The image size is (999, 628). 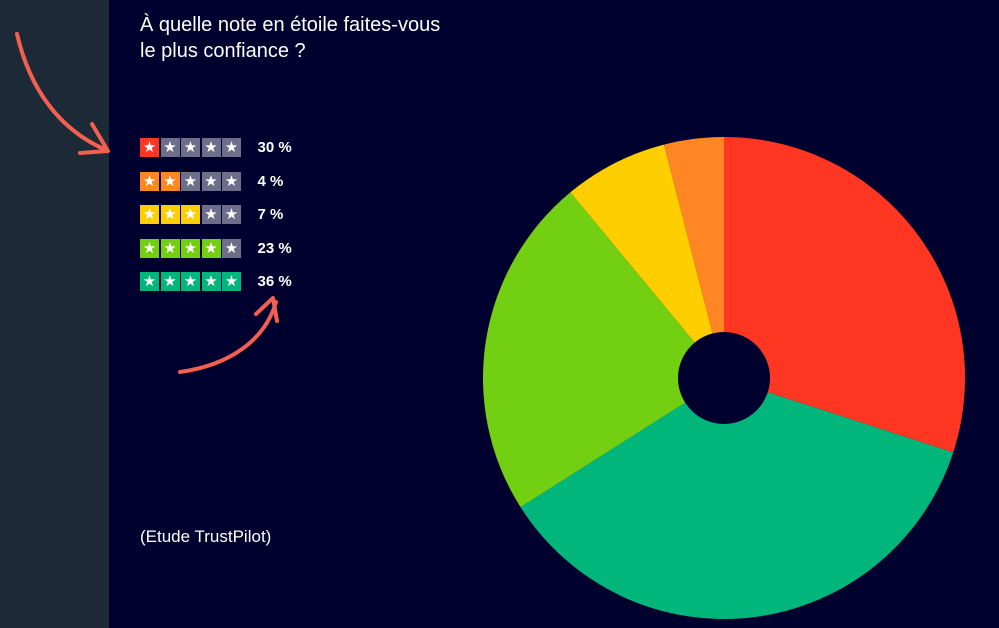 What do you see at coordinates (274, 147) in the screenshot?
I see `legend-value-label: 30 %` at bounding box center [274, 147].